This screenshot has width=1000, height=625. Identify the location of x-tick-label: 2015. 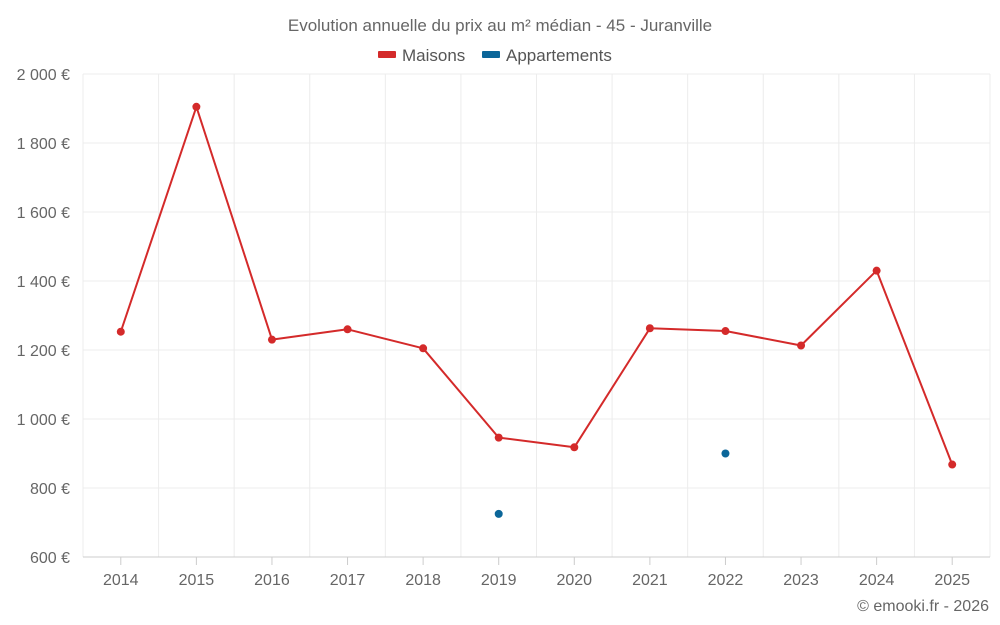
(197, 580).